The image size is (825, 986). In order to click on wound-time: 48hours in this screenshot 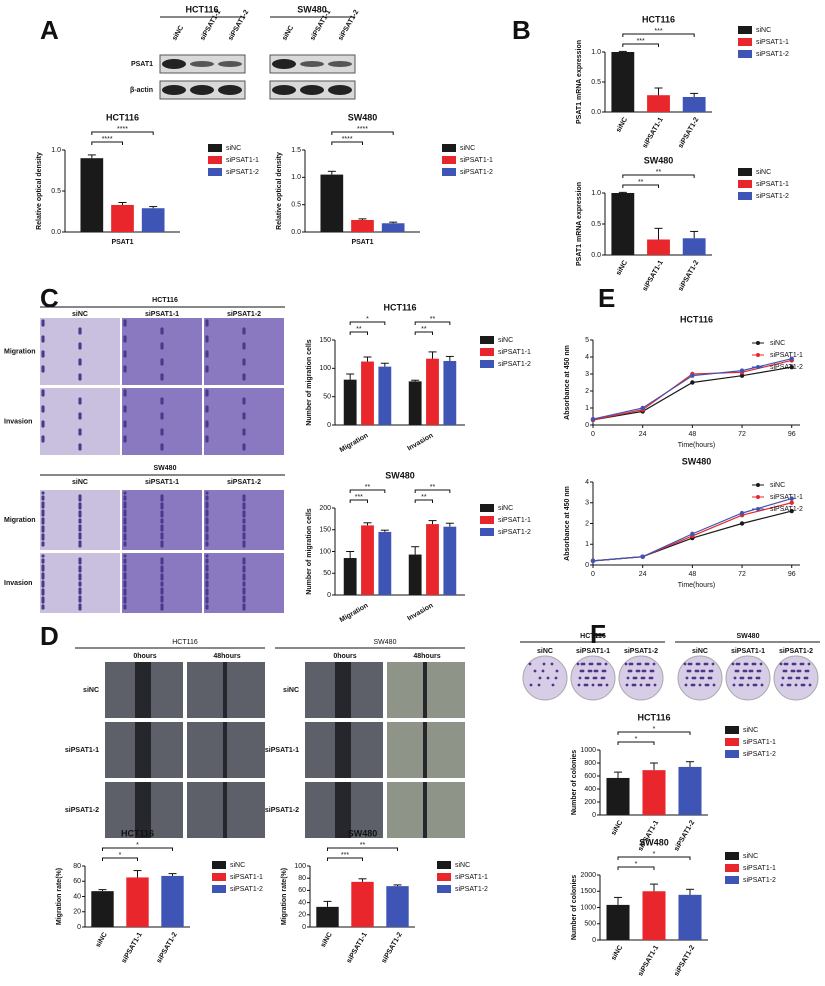, I will do `click(226, 656)`.